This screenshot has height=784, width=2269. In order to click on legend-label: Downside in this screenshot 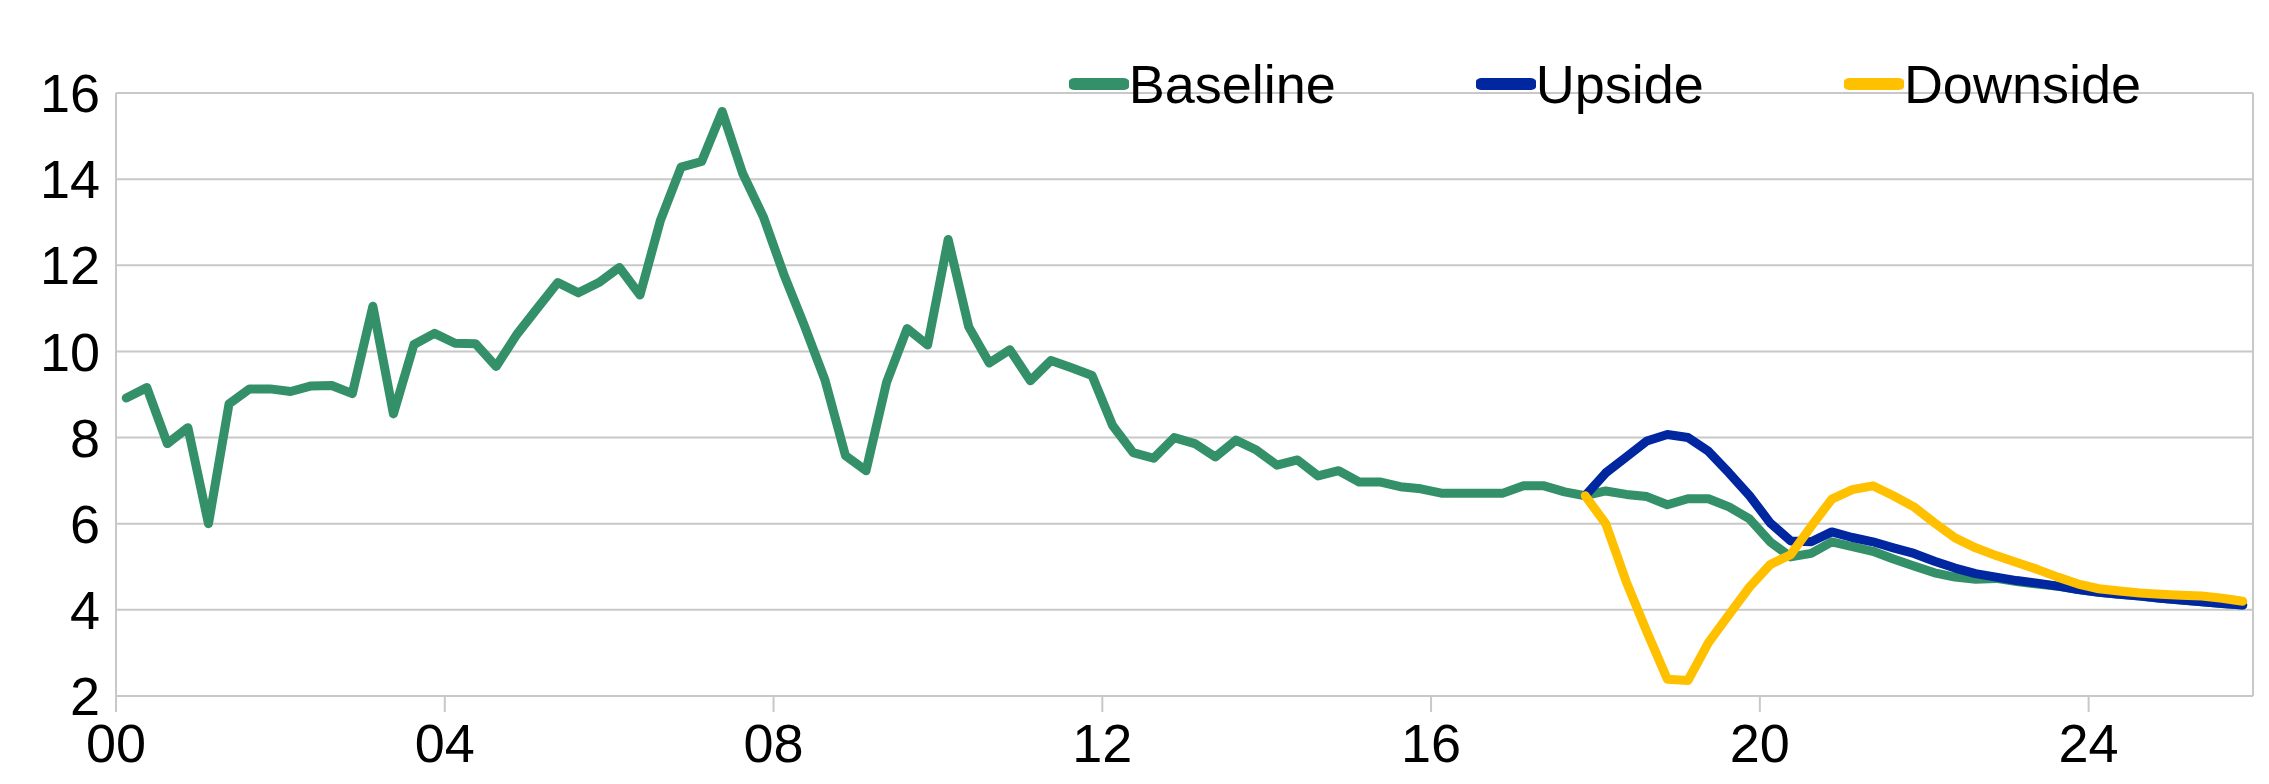, I will do `click(2022, 84)`.